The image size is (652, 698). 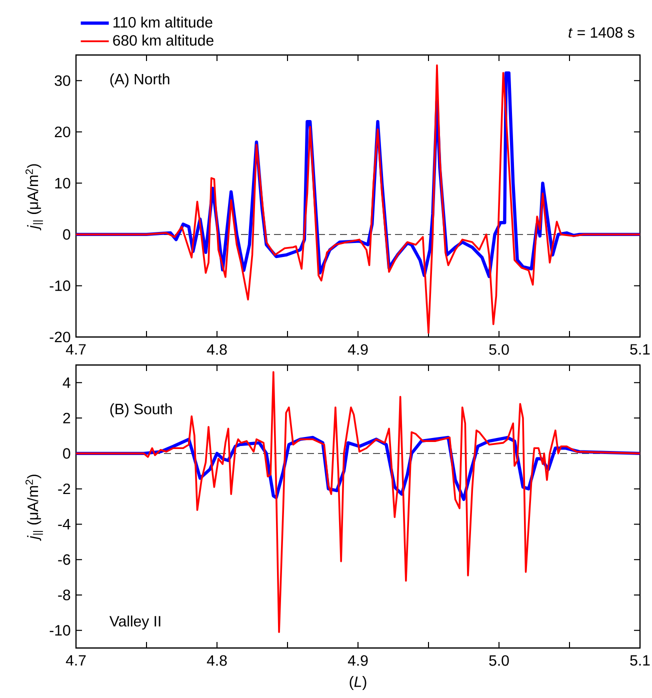 I want to click on y-tick-label: -2, so click(x=64, y=489).